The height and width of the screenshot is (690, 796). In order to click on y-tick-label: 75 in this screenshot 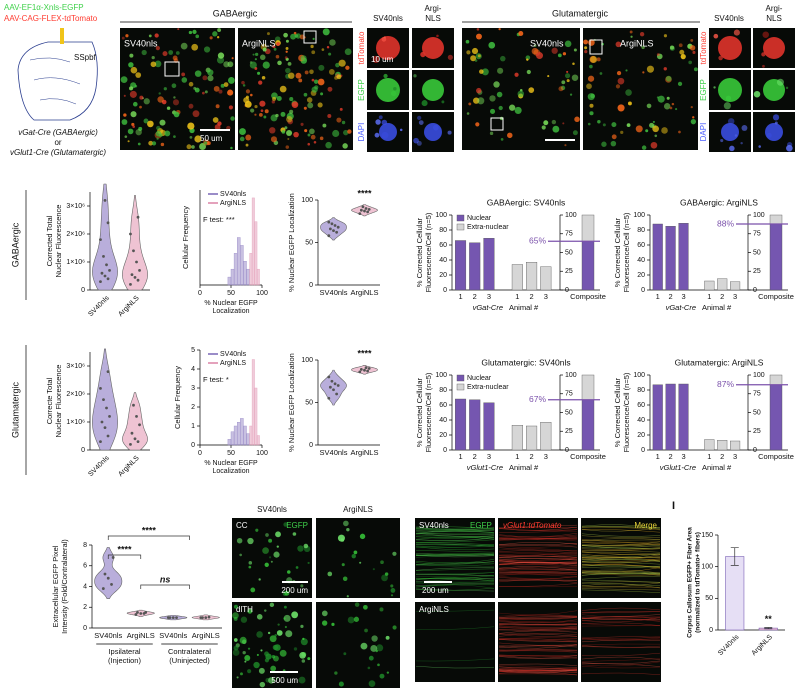, I will do `click(569, 234)`.